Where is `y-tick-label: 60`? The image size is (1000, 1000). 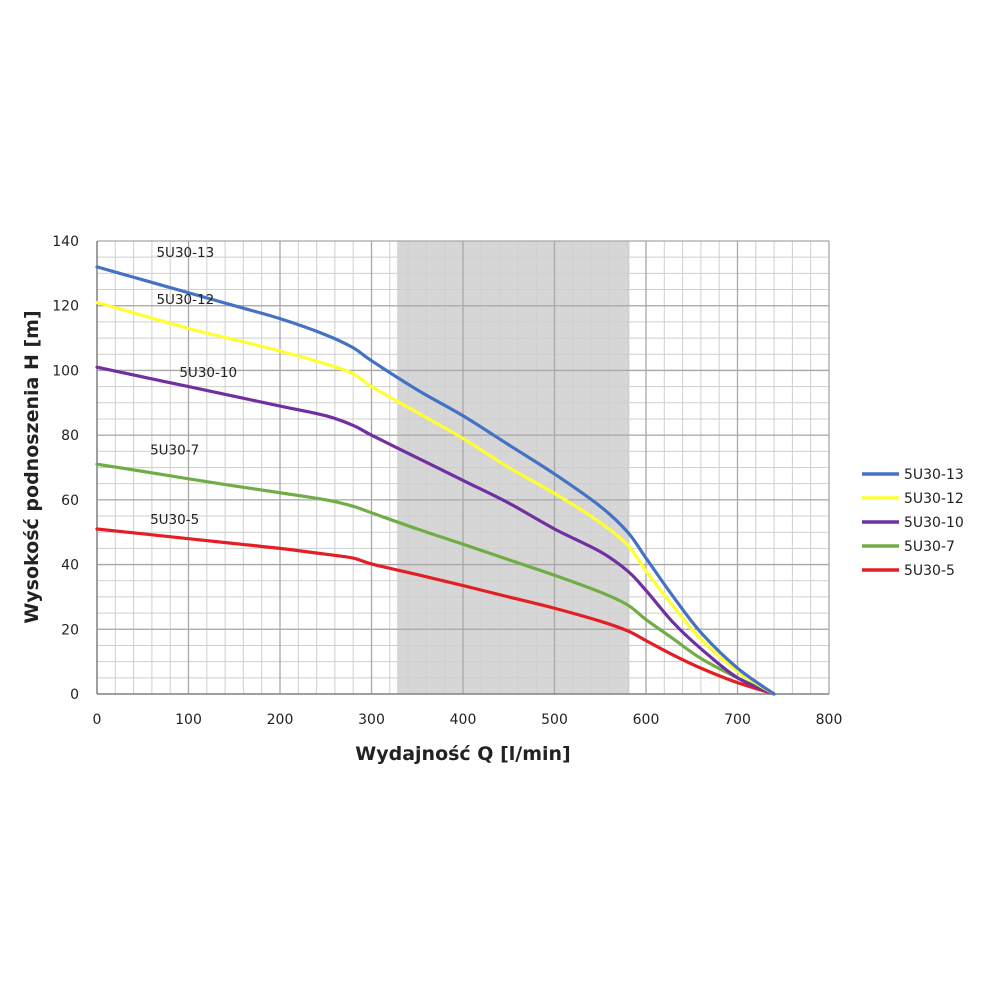 y-tick-label: 60 is located at coordinates (70, 501).